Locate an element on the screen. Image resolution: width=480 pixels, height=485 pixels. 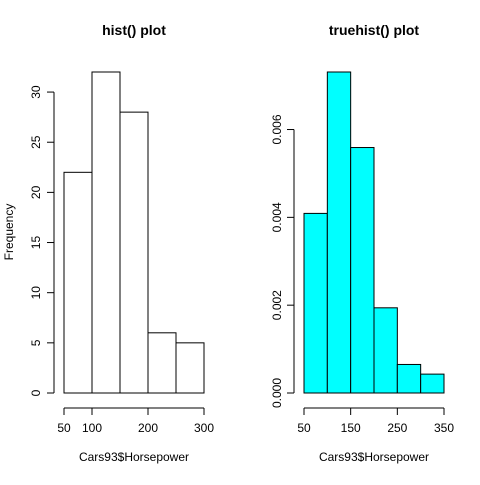
chart-1-y-tick-label-1: 0 is located at coordinates (36, 392).